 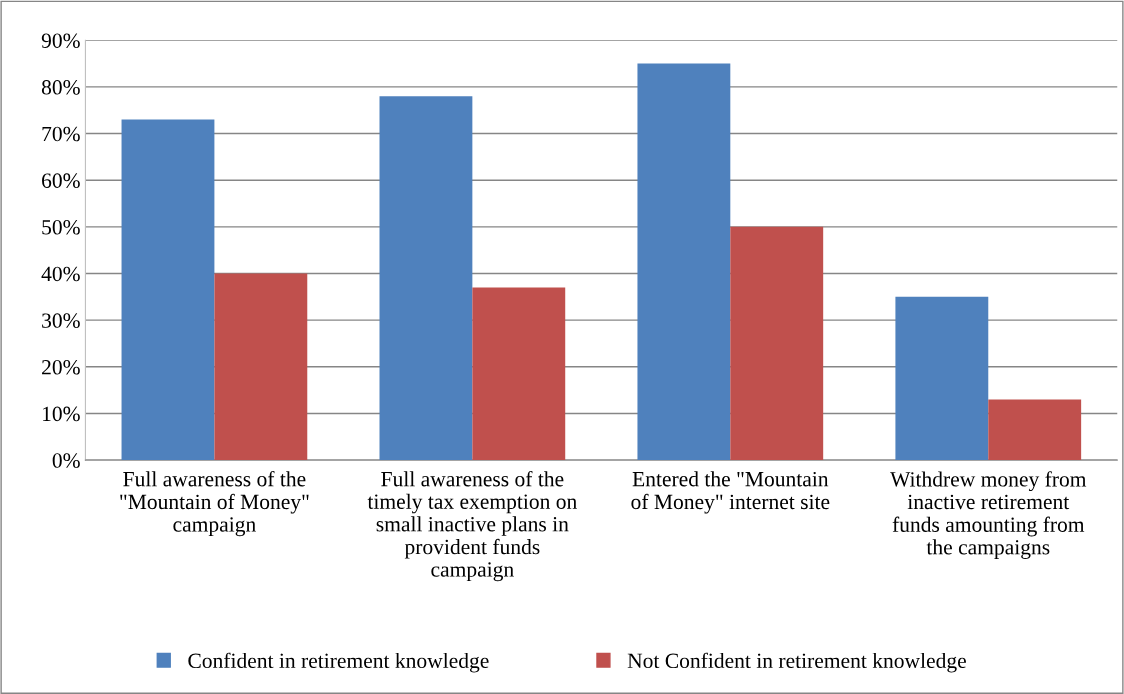 What do you see at coordinates (61, 227) in the screenshot?
I see `y-tick-label: 50%` at bounding box center [61, 227].